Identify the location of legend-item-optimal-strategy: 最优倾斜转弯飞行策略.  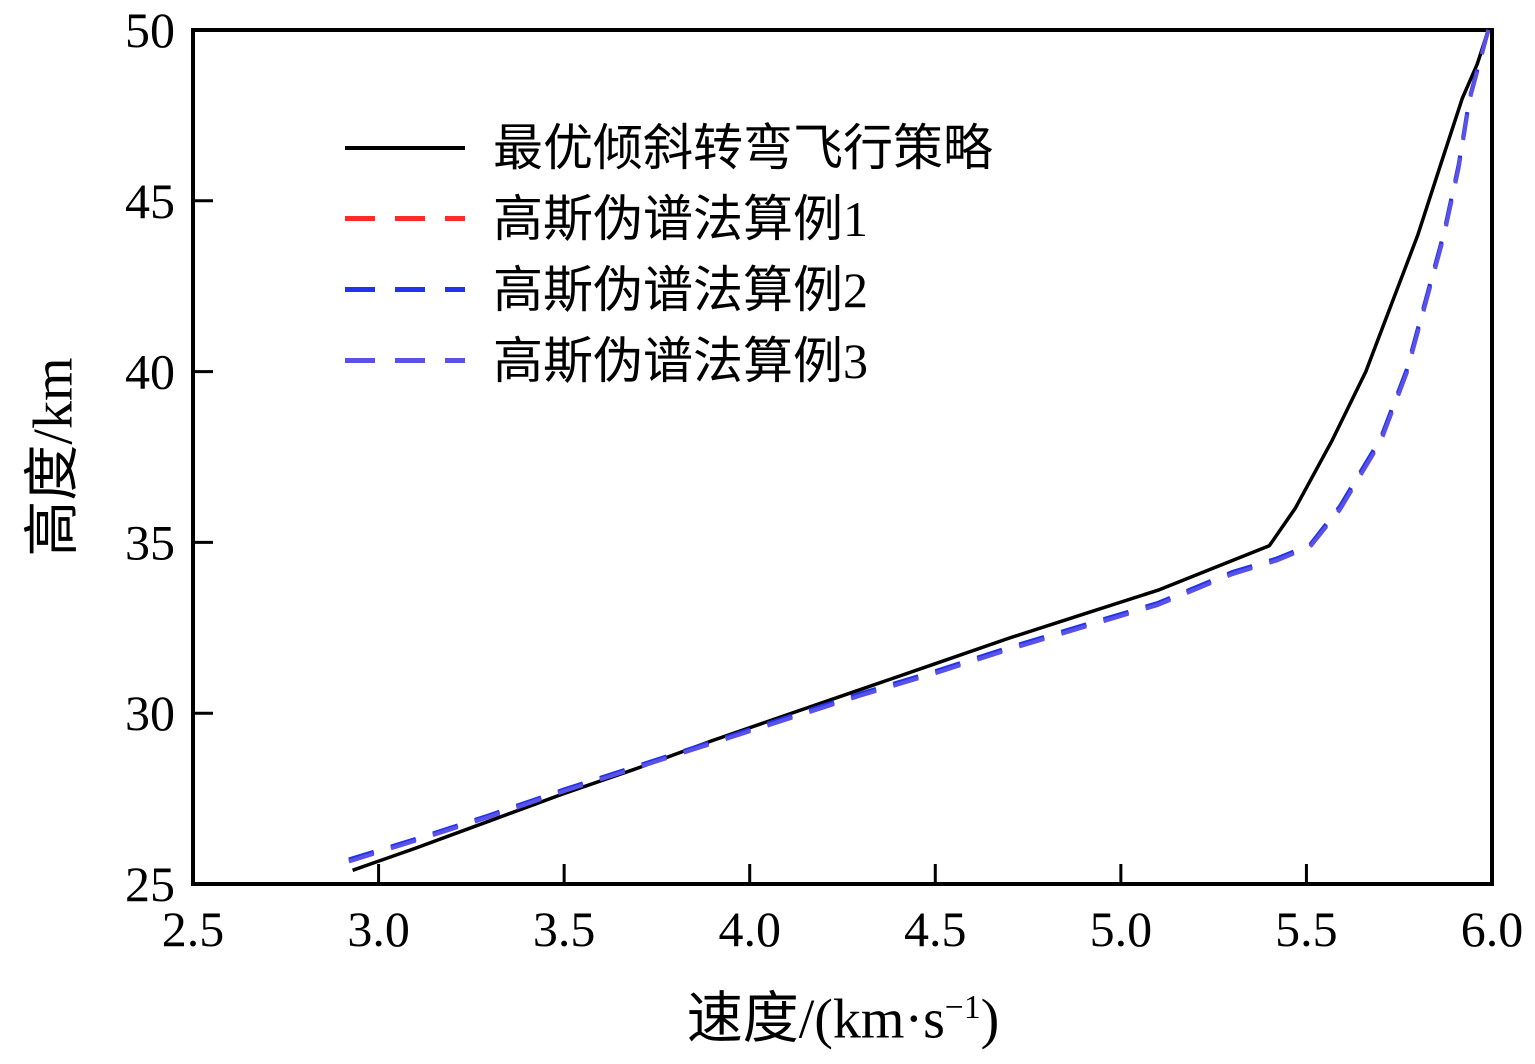
(669, 147).